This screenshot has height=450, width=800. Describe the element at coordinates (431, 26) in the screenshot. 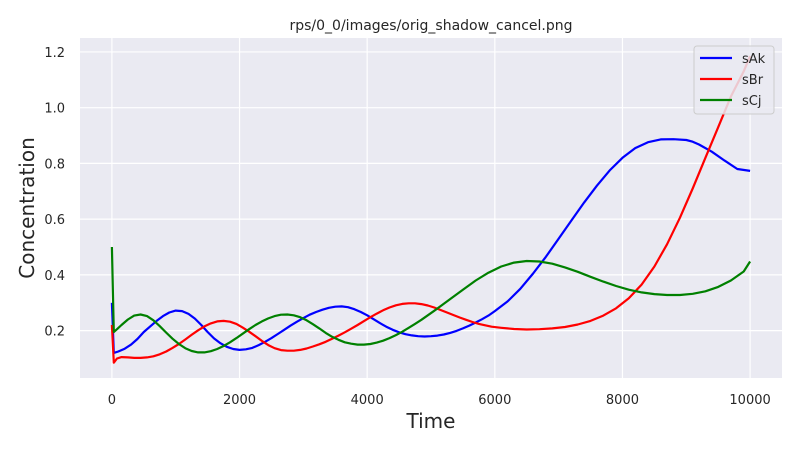

I see `chart-title: rps/0_0/images/orig_shadow_cancel.png` at that location.